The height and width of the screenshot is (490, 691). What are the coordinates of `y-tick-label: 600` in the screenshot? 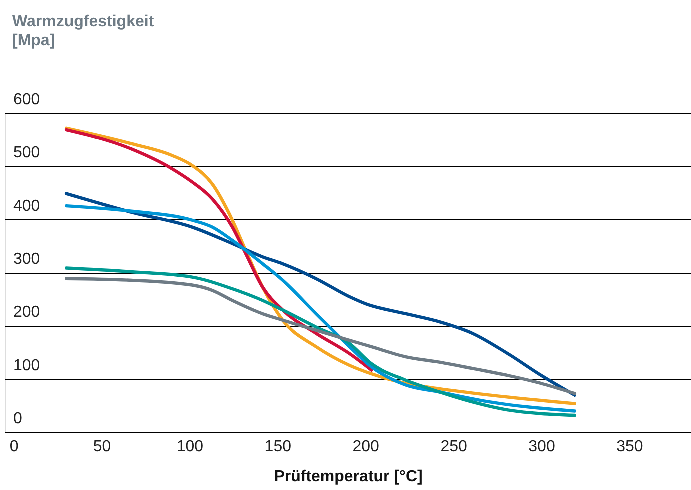 It's located at (27, 100).